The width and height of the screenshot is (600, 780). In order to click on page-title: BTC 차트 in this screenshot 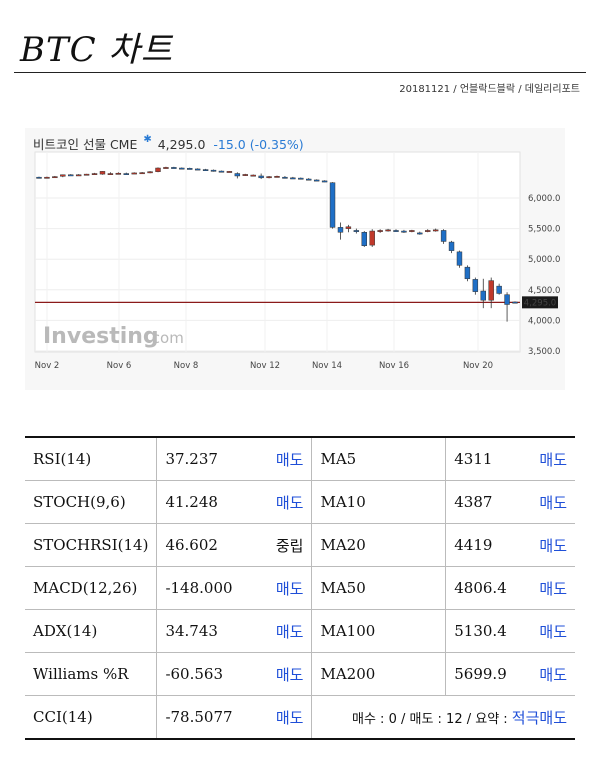, I will do `click(97, 50)`.